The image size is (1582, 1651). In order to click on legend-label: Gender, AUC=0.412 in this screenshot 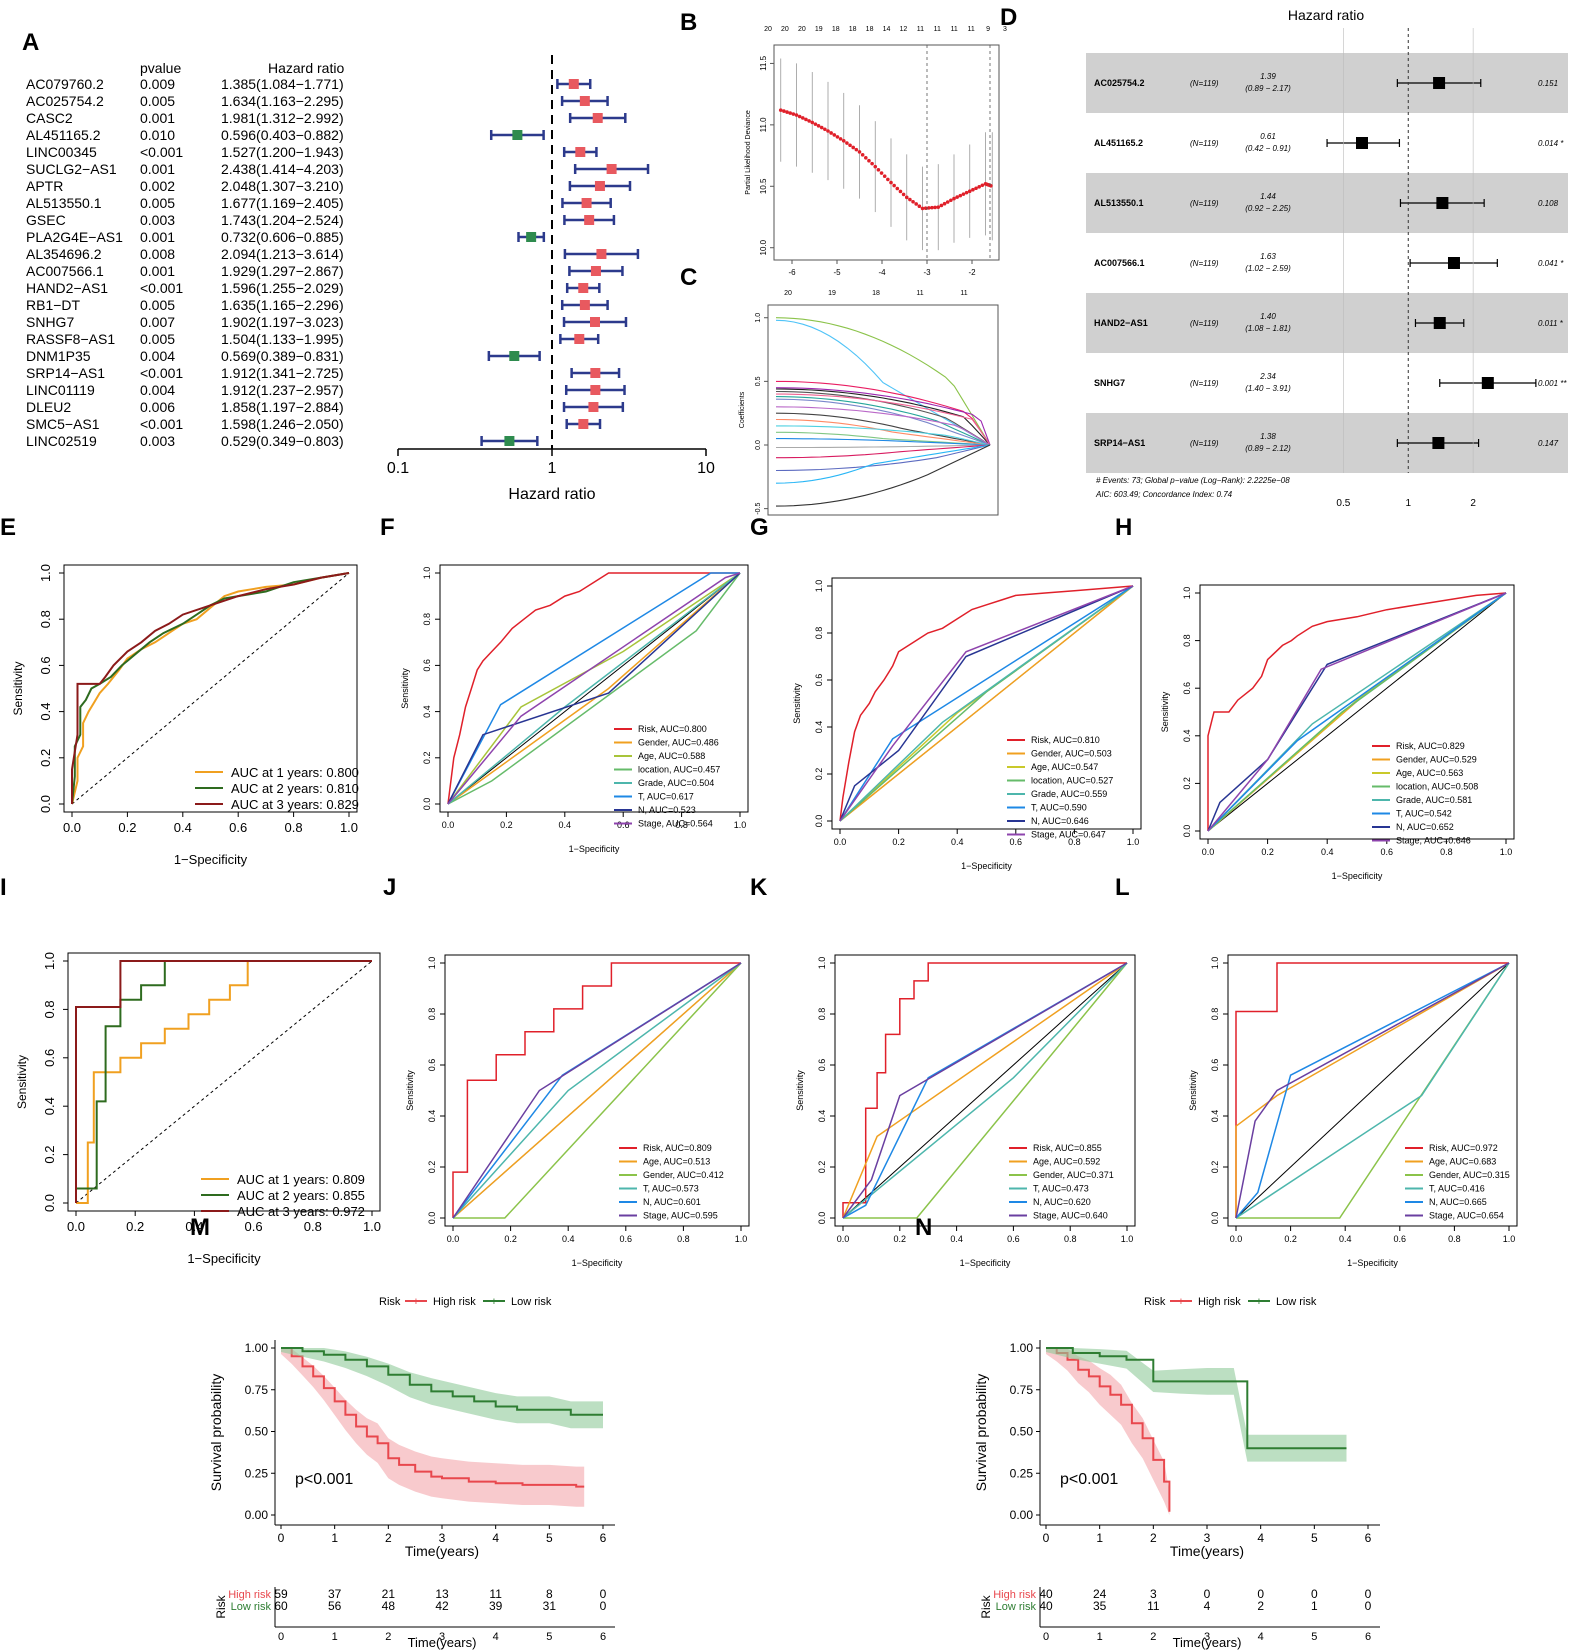, I will do `click(683, 1175)`.